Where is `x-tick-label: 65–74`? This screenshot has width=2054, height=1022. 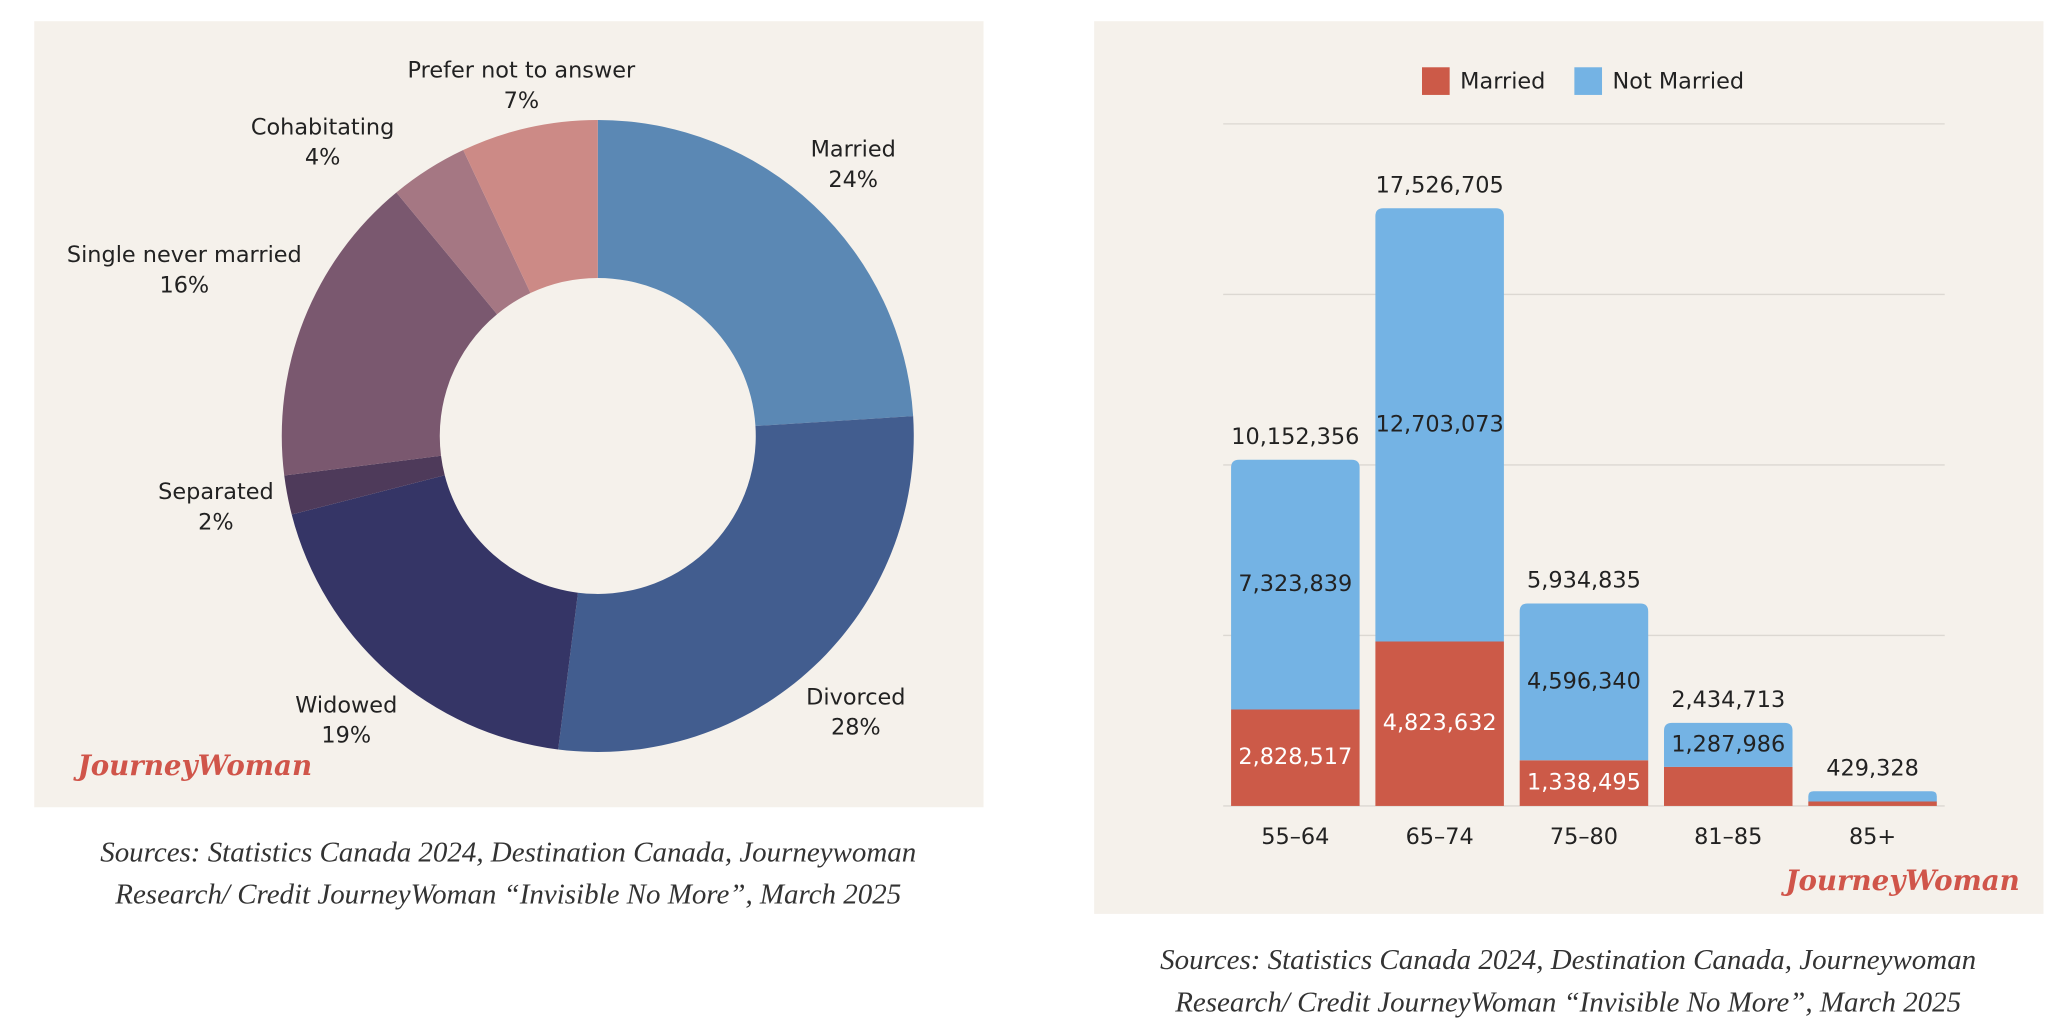
x-tick-label: 65–74 is located at coordinates (1440, 837).